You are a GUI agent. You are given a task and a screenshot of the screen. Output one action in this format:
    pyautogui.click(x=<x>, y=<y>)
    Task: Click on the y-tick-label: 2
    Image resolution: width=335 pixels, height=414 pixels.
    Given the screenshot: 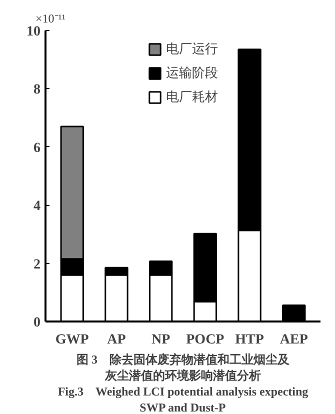 What is the action you would take?
    pyautogui.click(x=37, y=264)
    